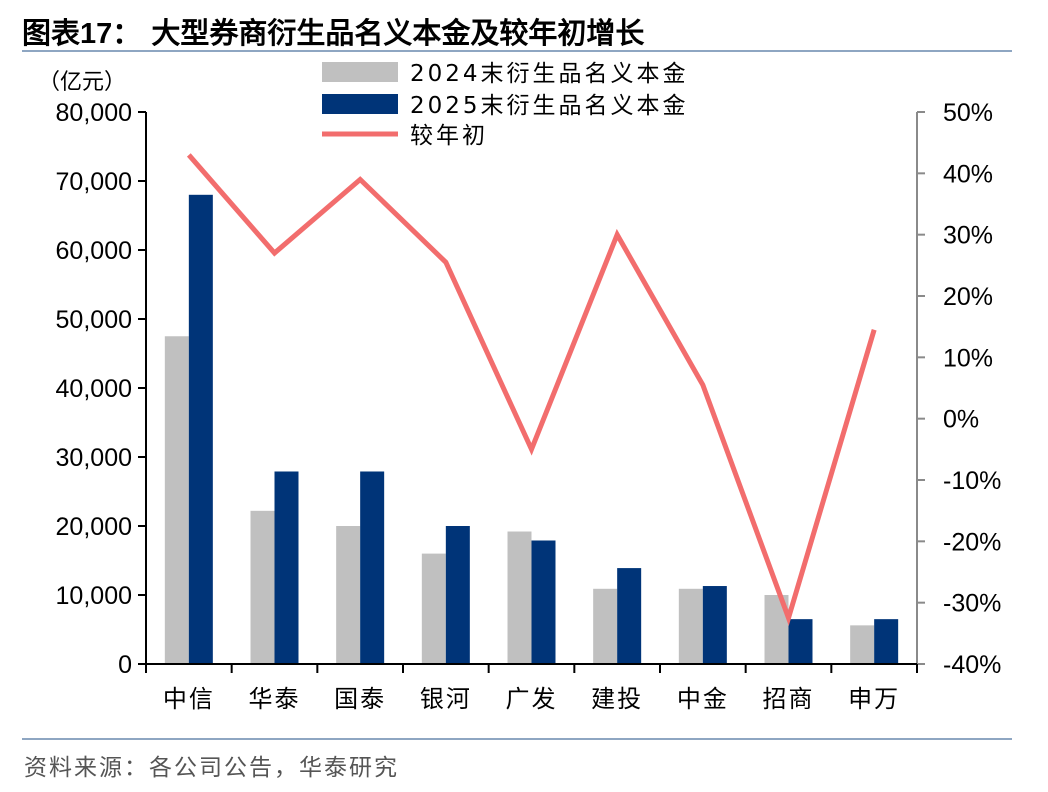  Describe the element at coordinates (125, 665) in the screenshot. I see `left-axis-tick-label: 0` at that location.